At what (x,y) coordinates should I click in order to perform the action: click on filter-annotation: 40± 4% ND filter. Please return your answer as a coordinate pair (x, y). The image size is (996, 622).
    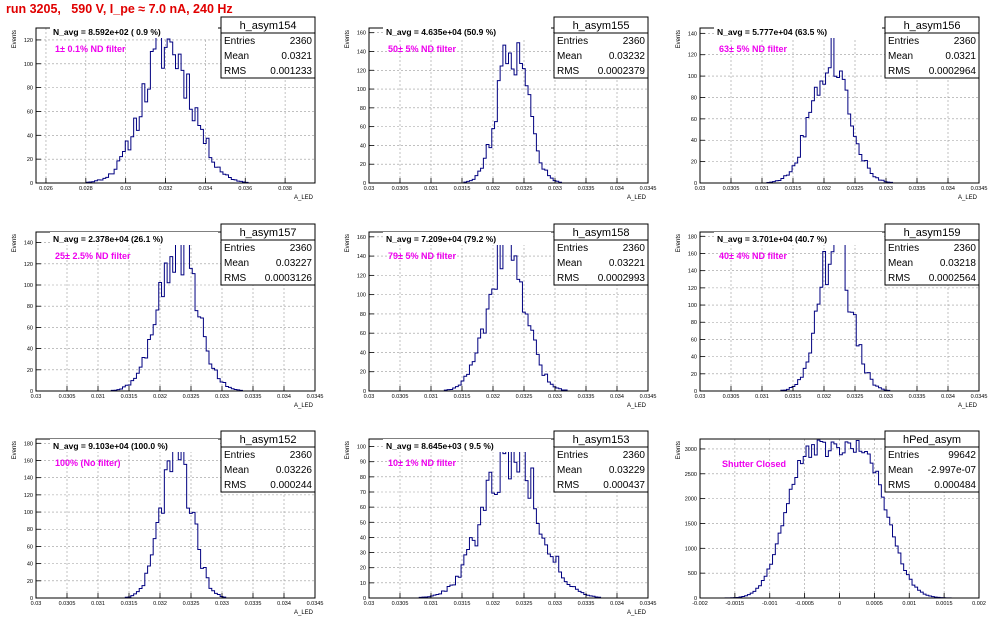
    Looking at the image, I should click on (753, 256).